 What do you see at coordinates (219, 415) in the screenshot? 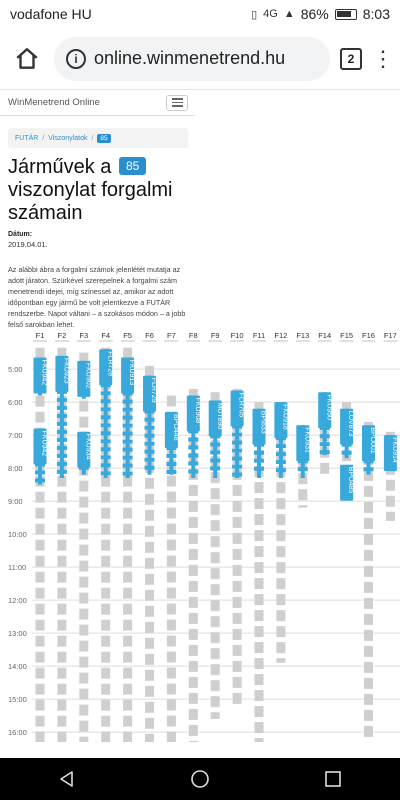
I see `vehicle-label: MUT890` at bounding box center [219, 415].